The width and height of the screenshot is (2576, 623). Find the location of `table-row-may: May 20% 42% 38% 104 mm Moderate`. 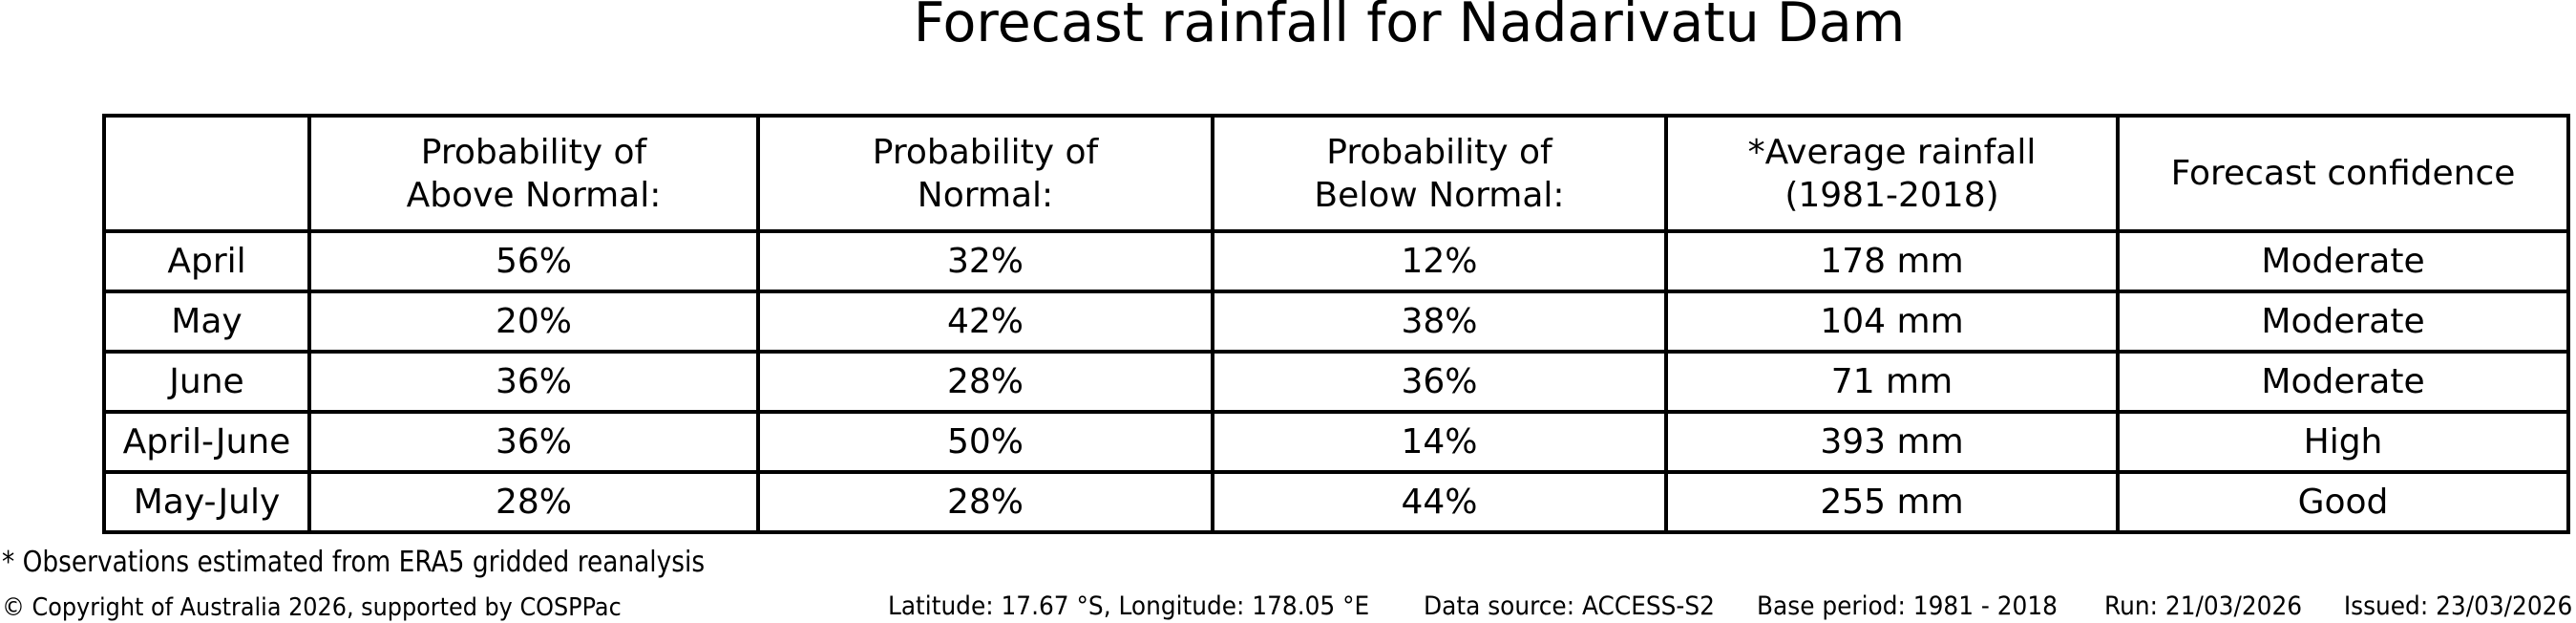

table-row-may: May 20% 42% 38% 104 mm Moderate is located at coordinates (1336, 322).